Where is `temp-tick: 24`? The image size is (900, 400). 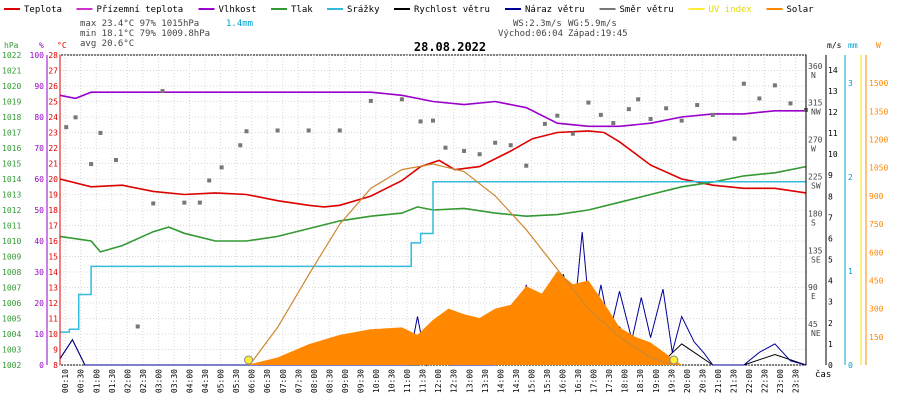
temp-tick: 24 is located at coordinates (53, 117).